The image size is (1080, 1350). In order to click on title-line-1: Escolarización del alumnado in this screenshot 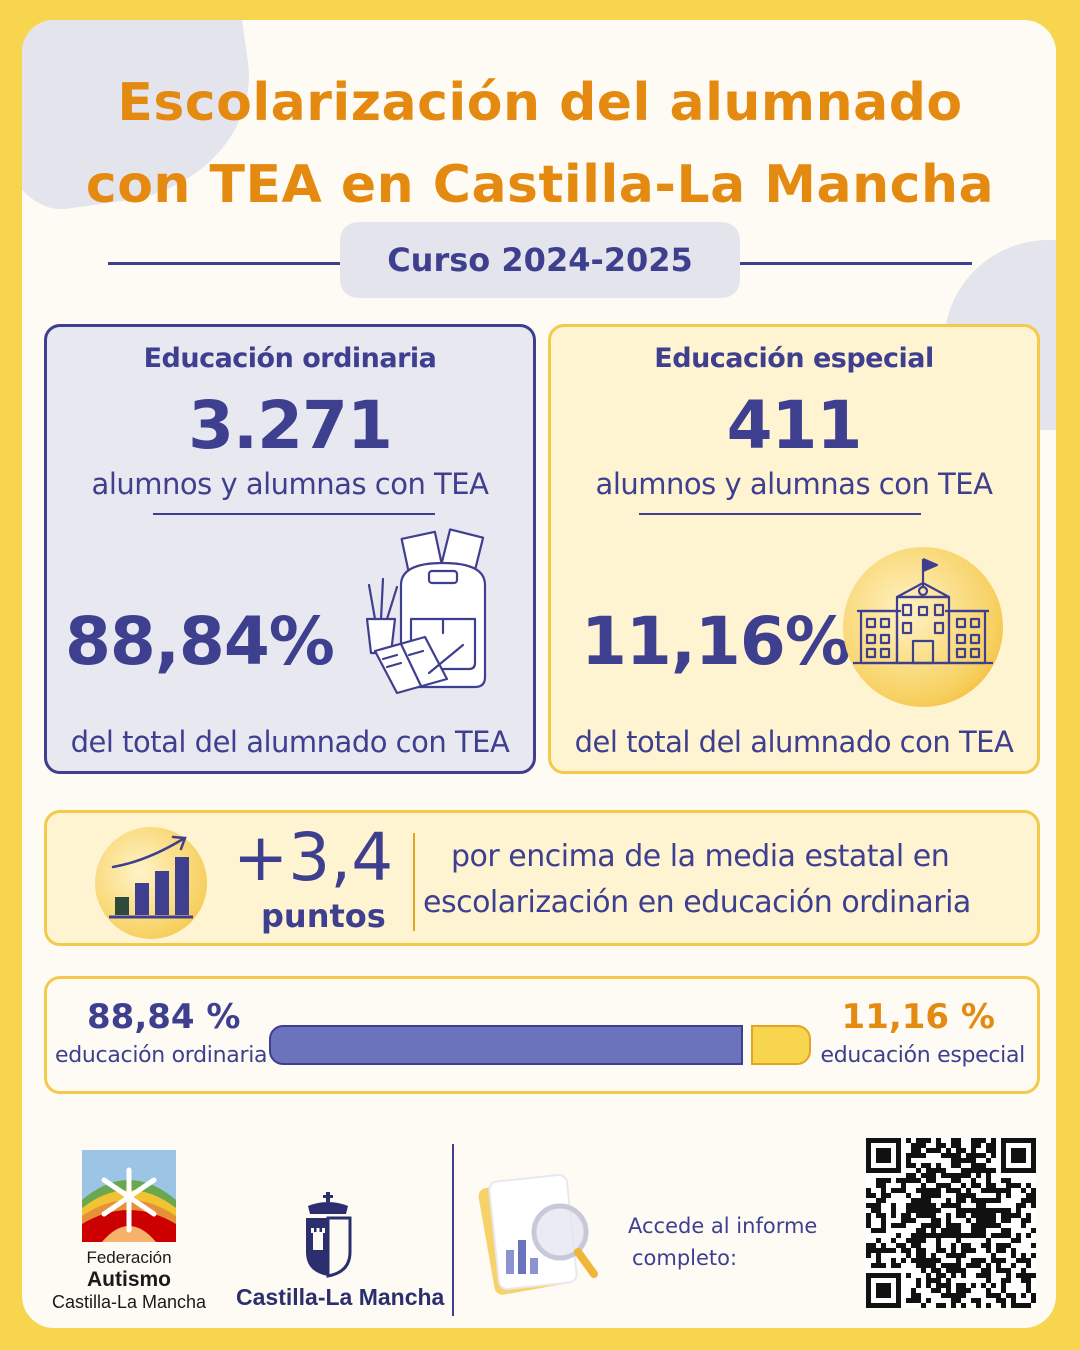, I will do `click(540, 103)`.